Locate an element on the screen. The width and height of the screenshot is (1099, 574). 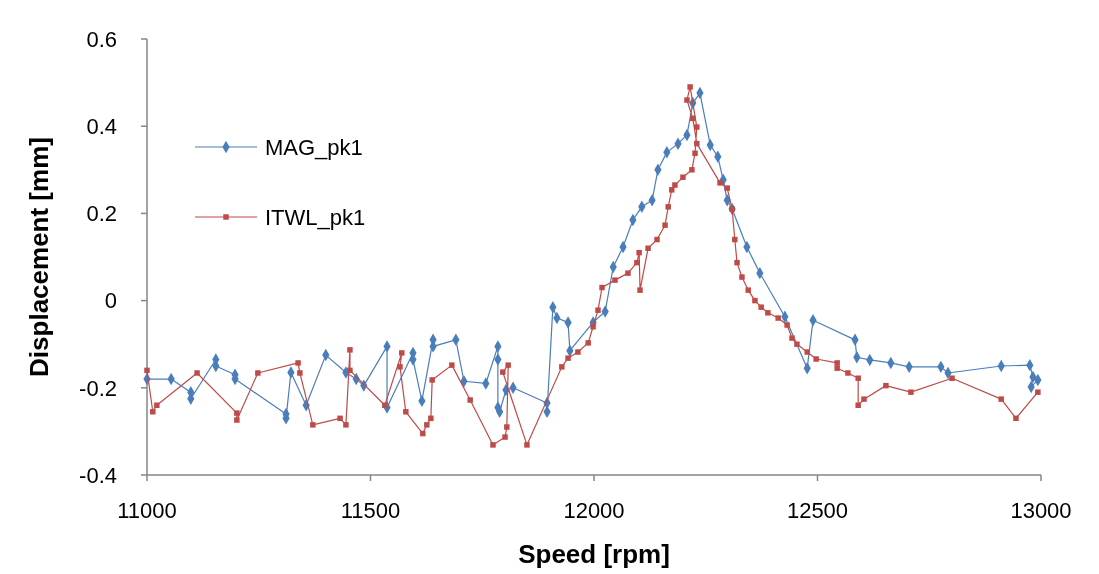
x-tick-label: 11000 is located at coordinates (147, 510).